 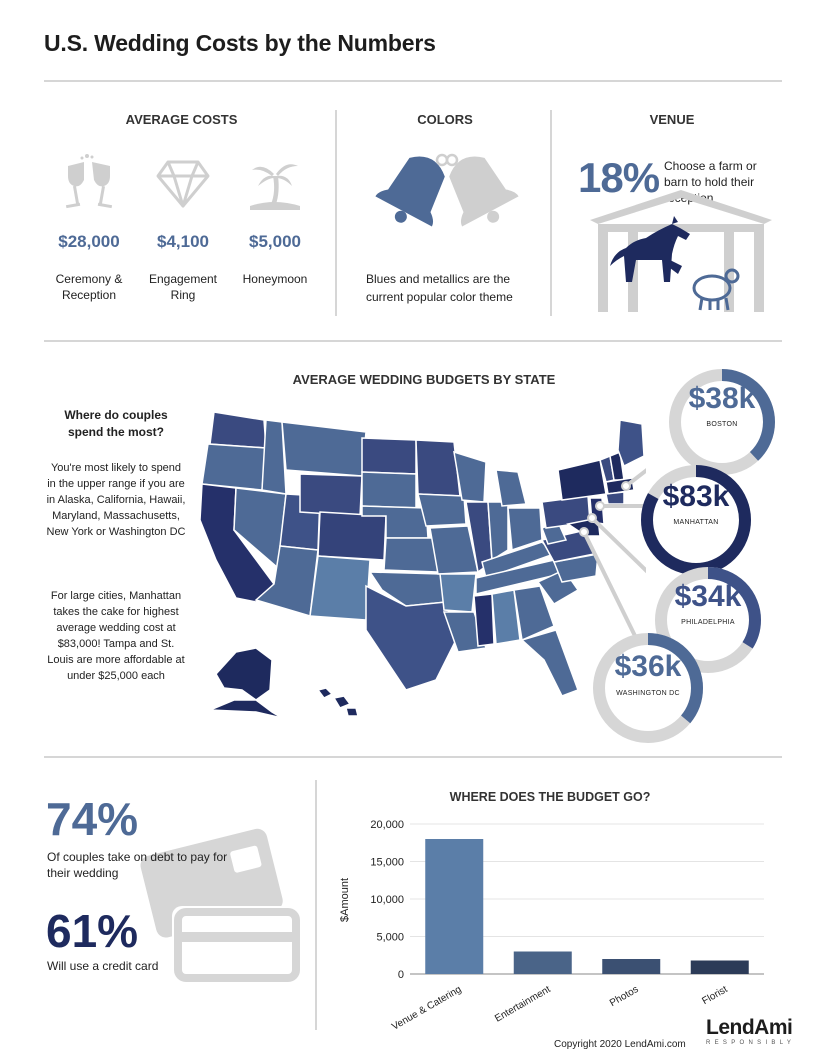 I want to click on map-state-connecticut, so click(x=615, y=498).